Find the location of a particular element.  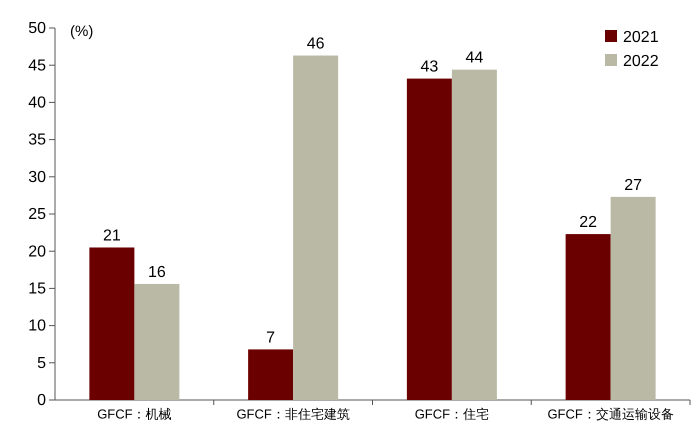

data-label: 22 is located at coordinates (588, 223).